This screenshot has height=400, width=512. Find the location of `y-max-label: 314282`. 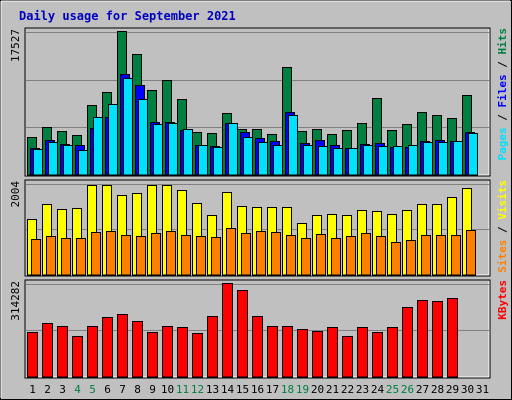

y-max-label: 314282 is located at coordinates (15, 301).